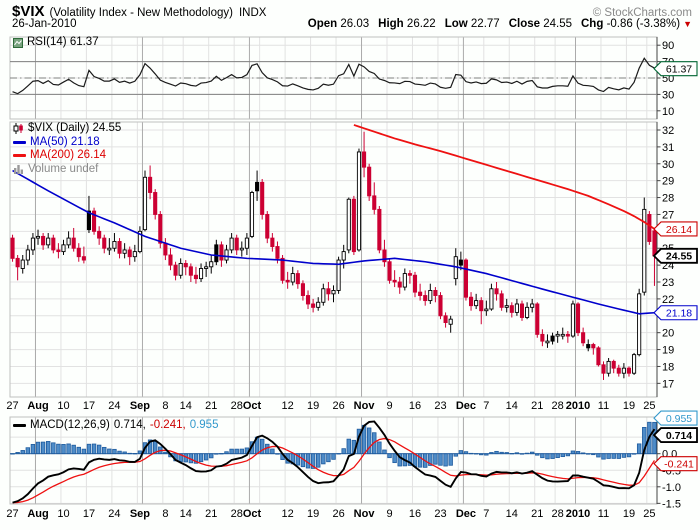  Describe the element at coordinates (679, 314) in the screenshot. I see `svg-text: 21.18` at that location.